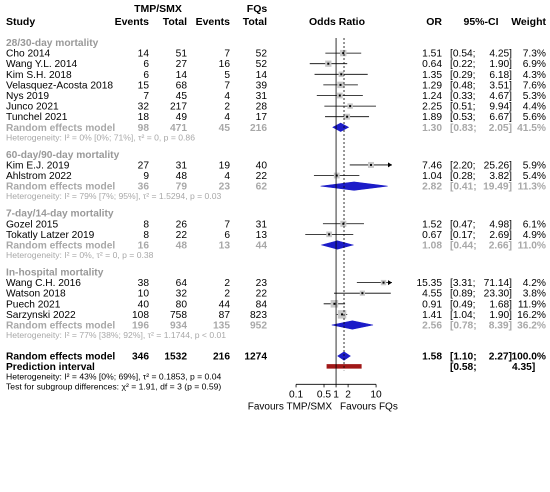 This screenshot has width=550, height=492. Describe the element at coordinates (225, 165) in the screenshot. I see `events-fq: 19` at that location.